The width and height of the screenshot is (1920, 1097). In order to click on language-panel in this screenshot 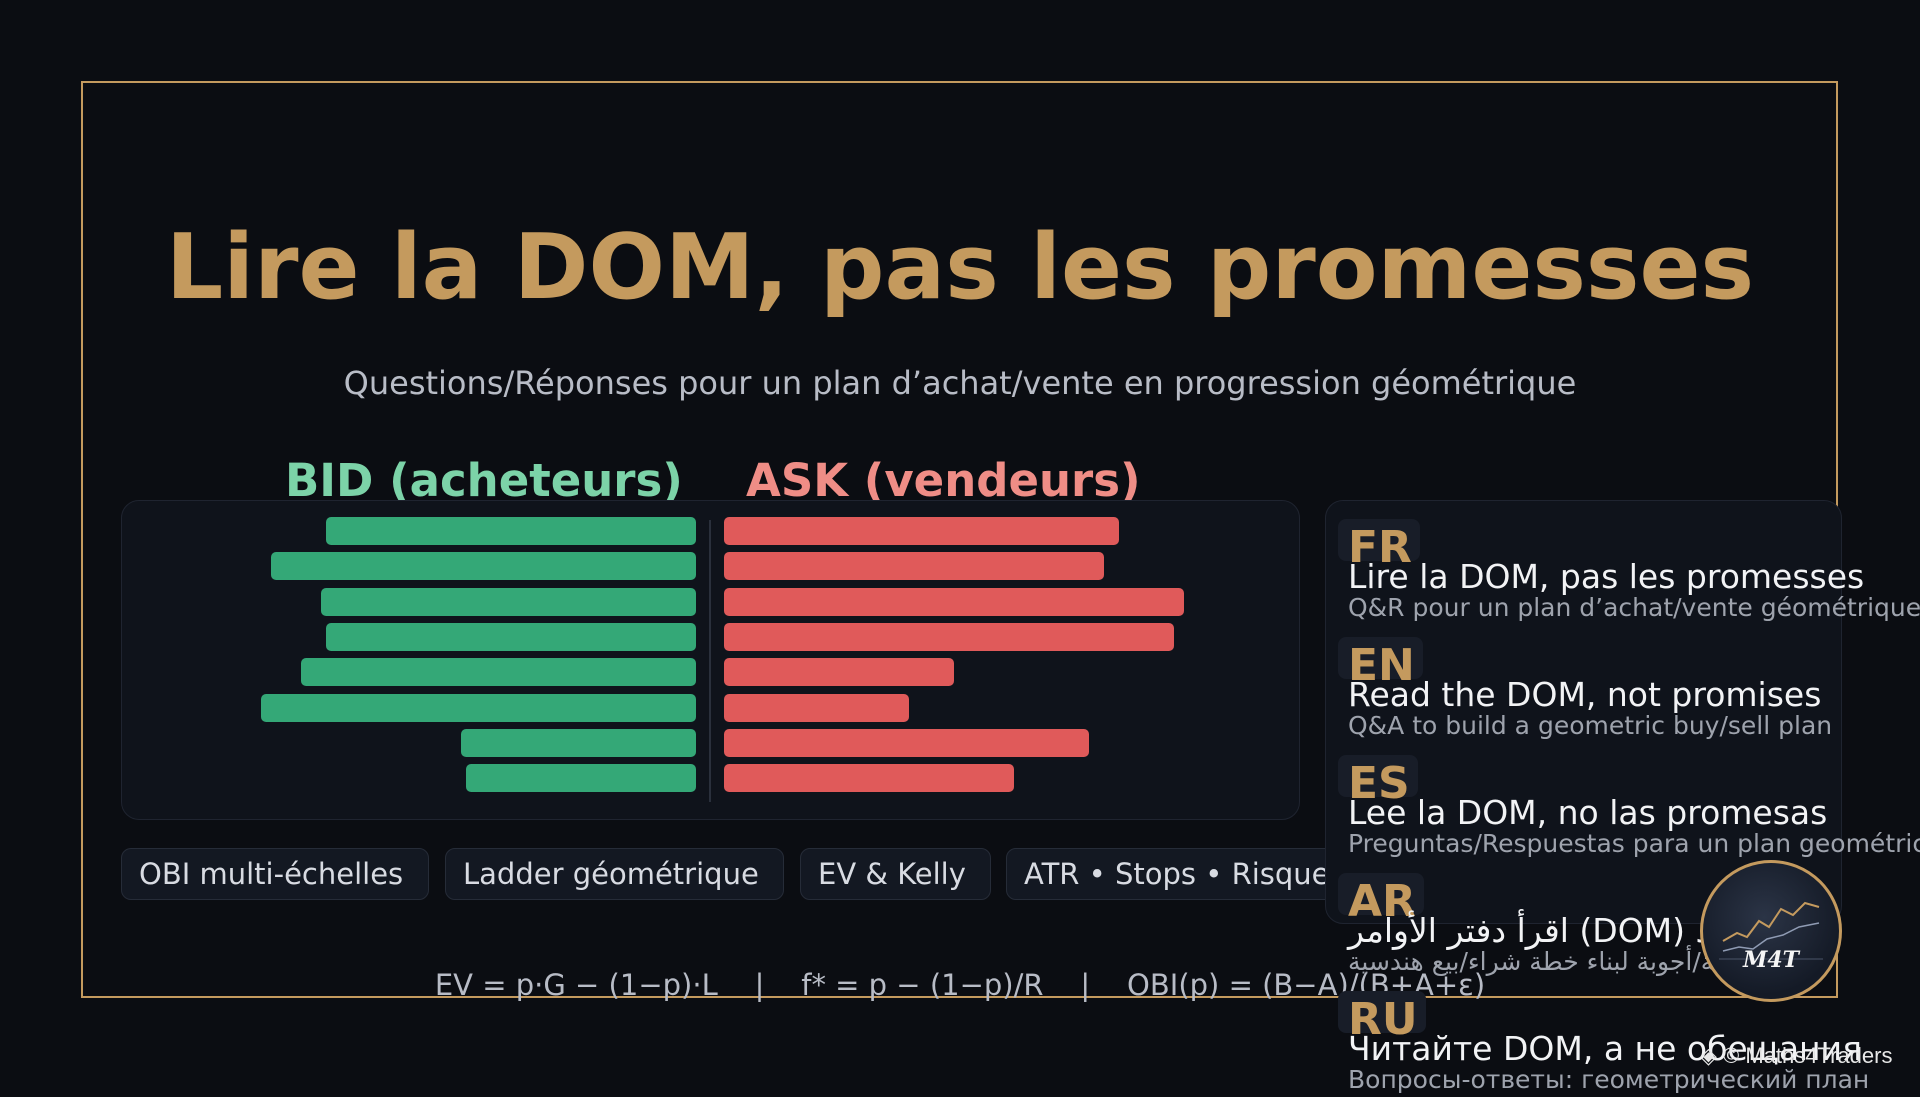, I will do `click(1583, 712)`.